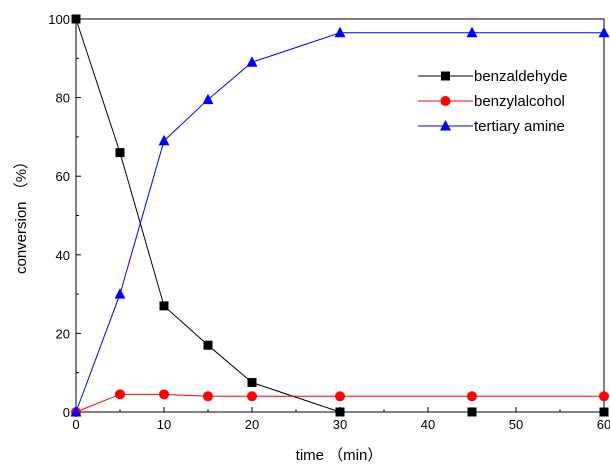 This screenshot has height=467, width=610. What do you see at coordinates (59, 19) in the screenshot?
I see `y-tick-label: 100` at bounding box center [59, 19].